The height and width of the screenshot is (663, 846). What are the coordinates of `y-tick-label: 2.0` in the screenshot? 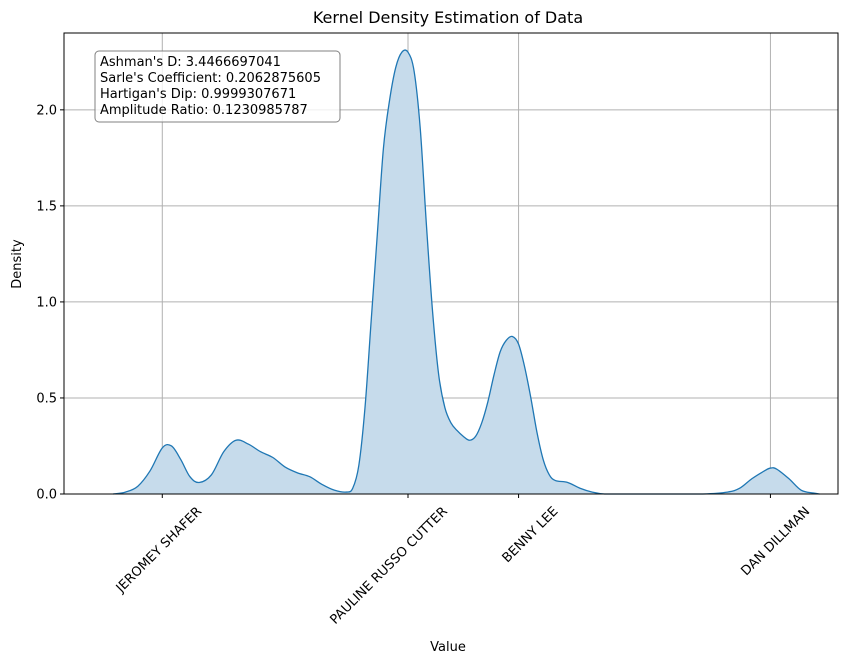 It's located at (46, 110).